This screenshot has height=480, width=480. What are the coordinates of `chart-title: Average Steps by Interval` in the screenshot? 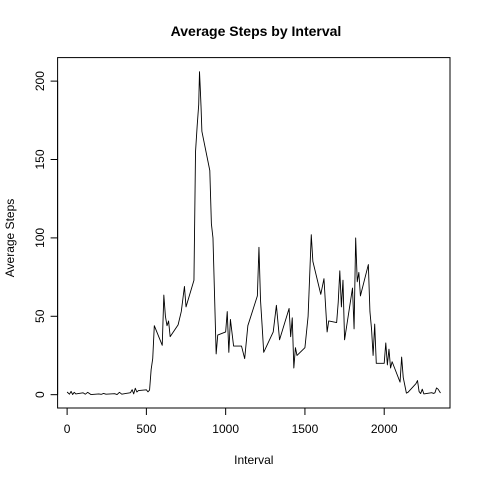 It's located at (256, 31).